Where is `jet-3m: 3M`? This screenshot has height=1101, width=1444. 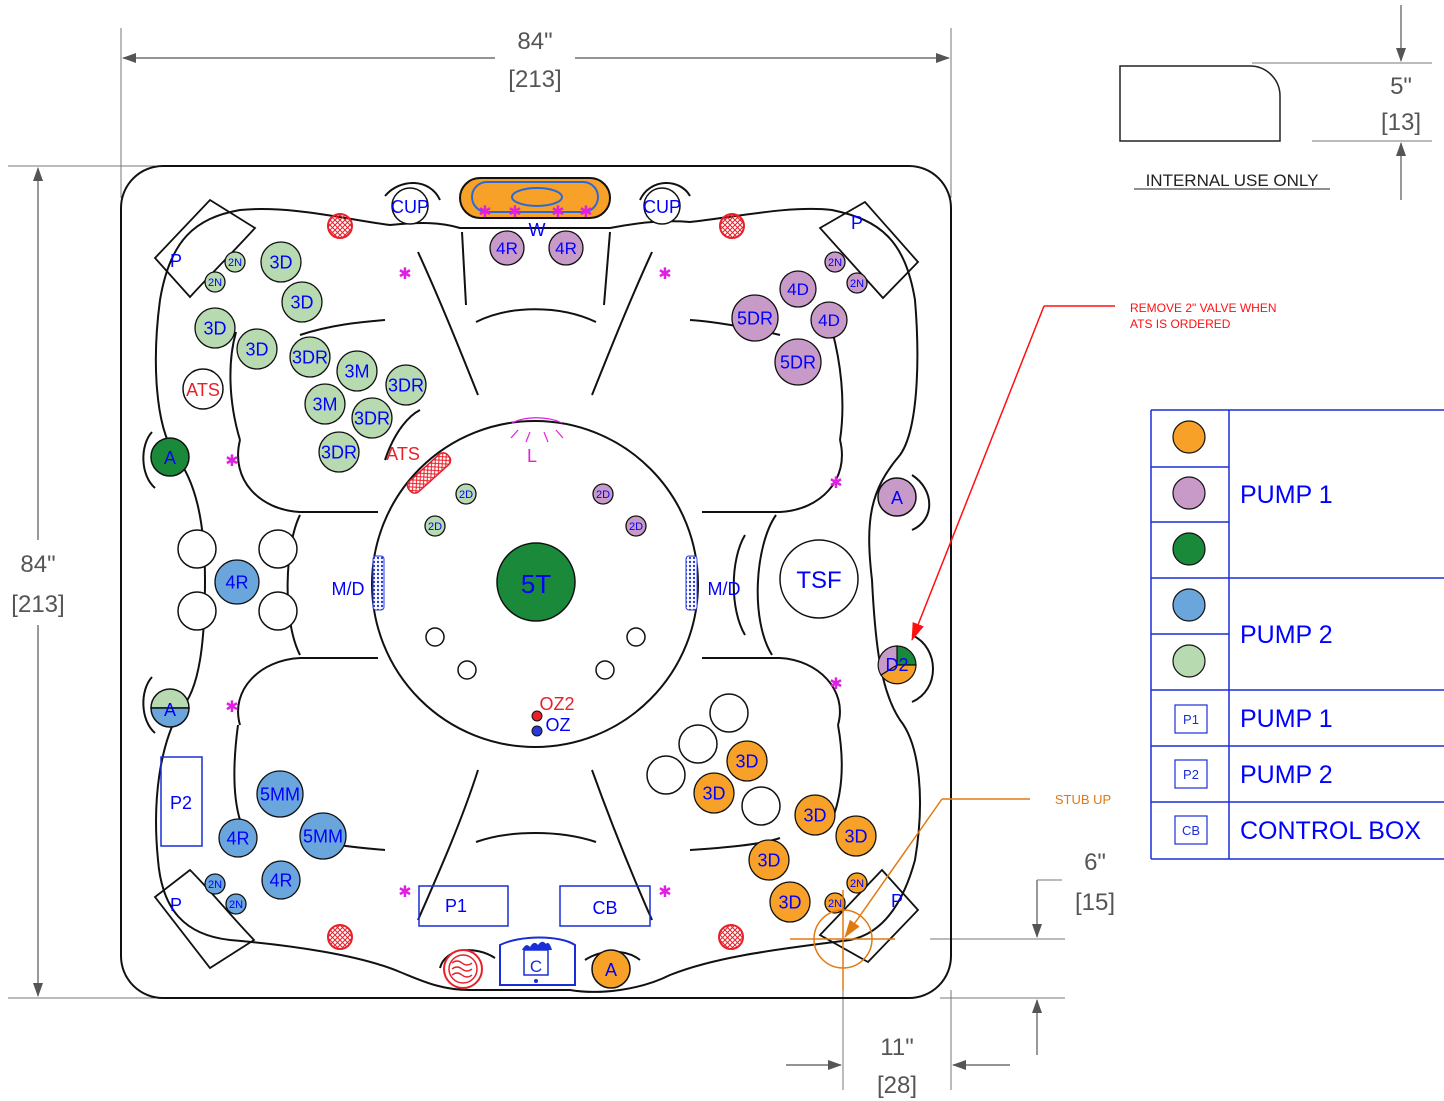 jet-3m: 3M is located at coordinates (357, 371).